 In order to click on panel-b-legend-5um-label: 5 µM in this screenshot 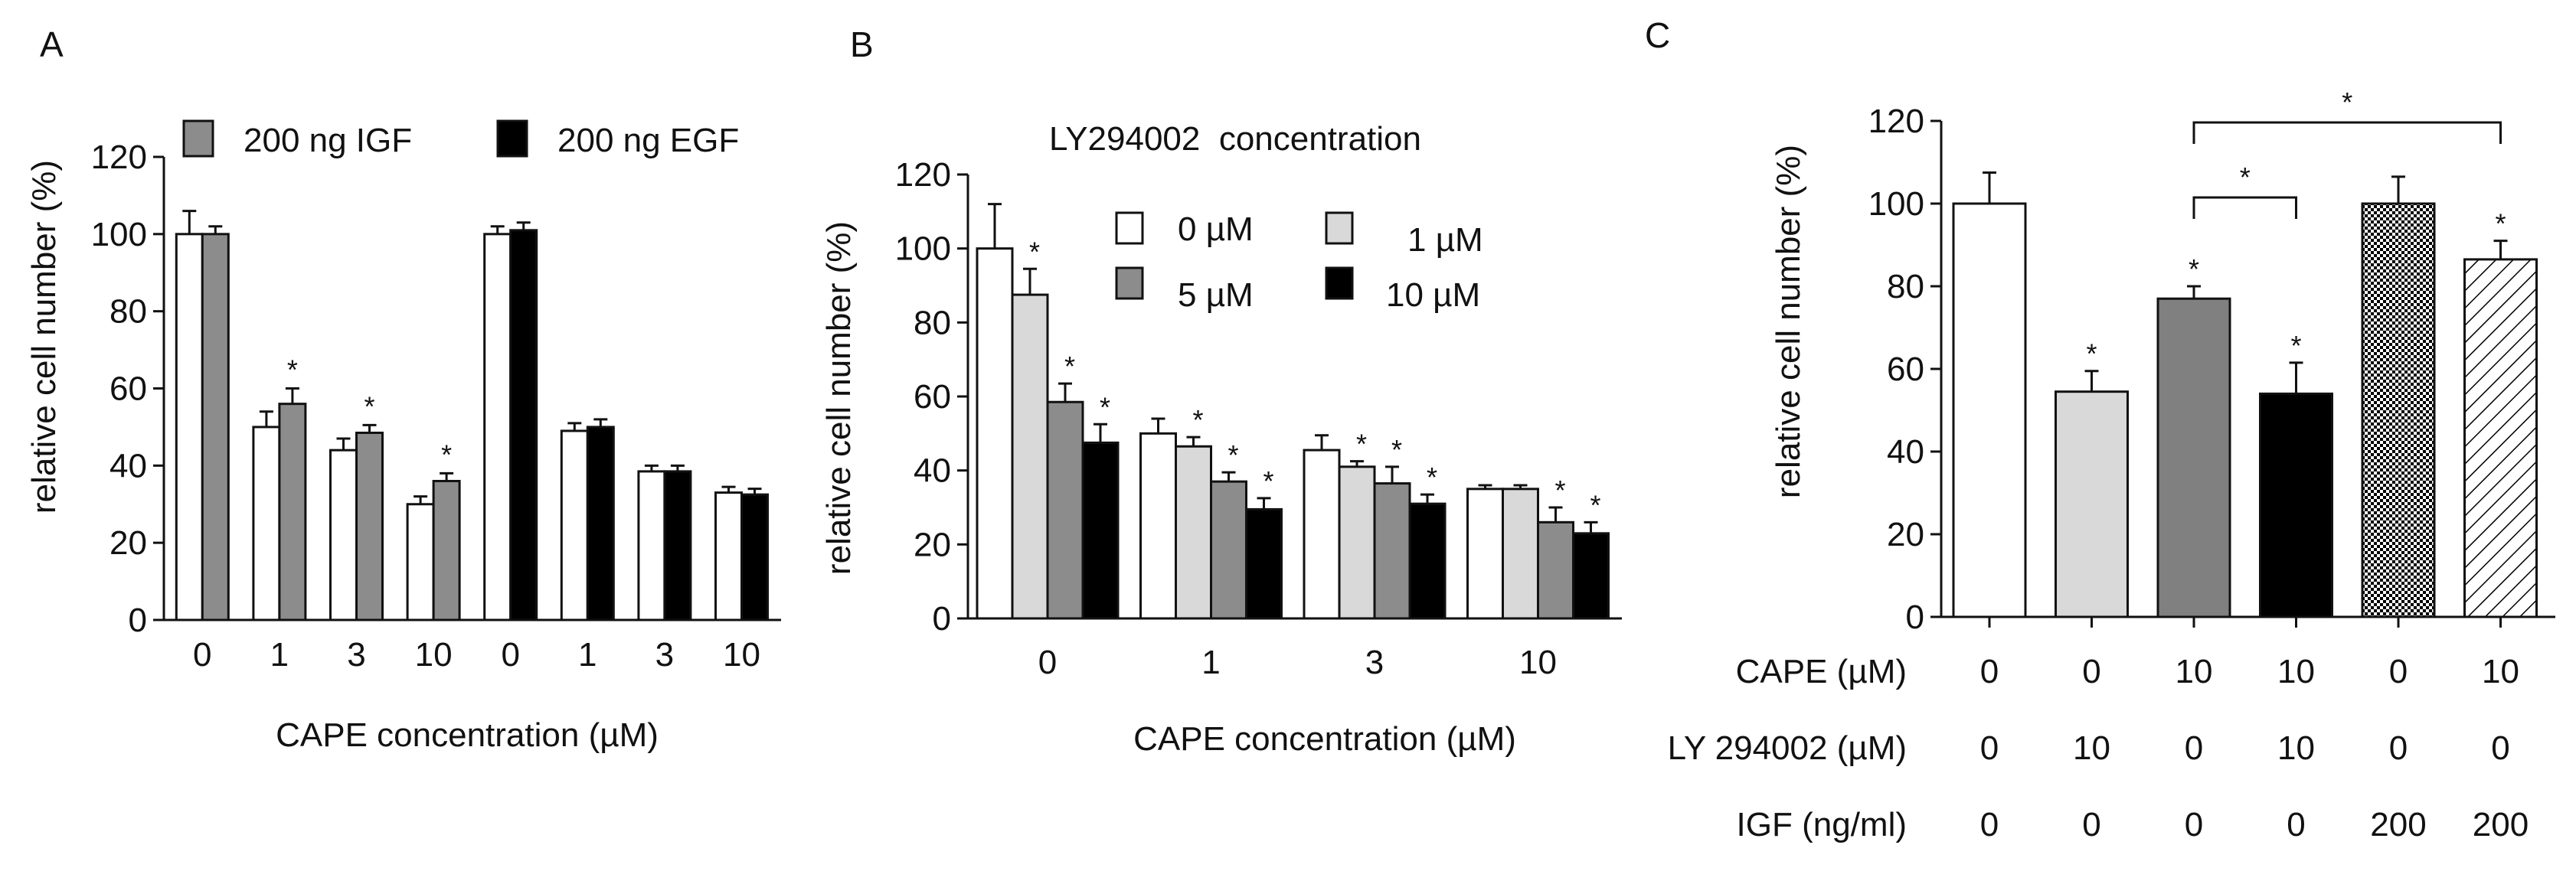, I will do `click(1216, 295)`.